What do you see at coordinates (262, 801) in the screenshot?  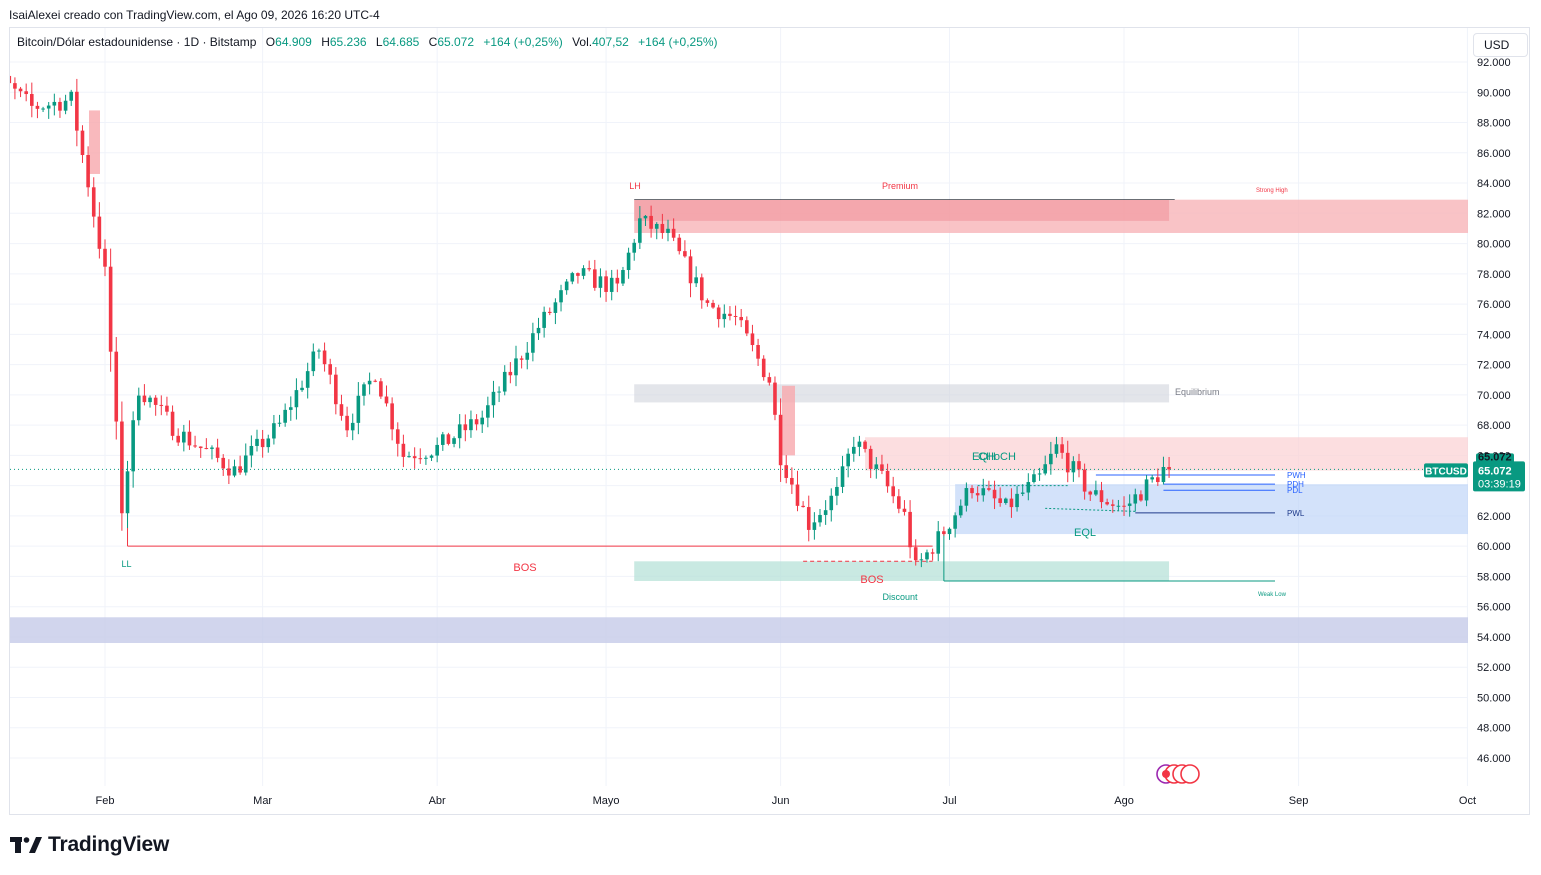 I see `x-tick-label: Mar` at bounding box center [262, 801].